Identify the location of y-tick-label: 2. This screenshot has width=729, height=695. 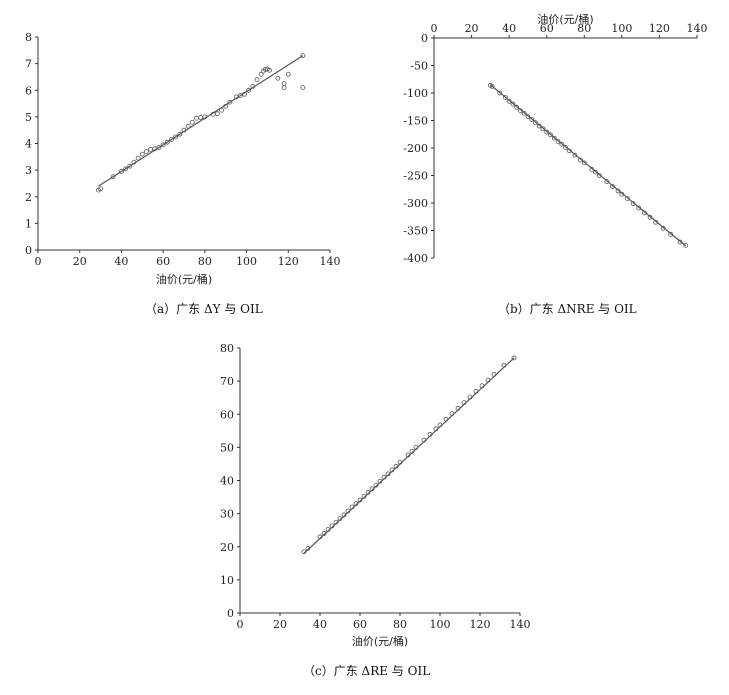
(28, 197).